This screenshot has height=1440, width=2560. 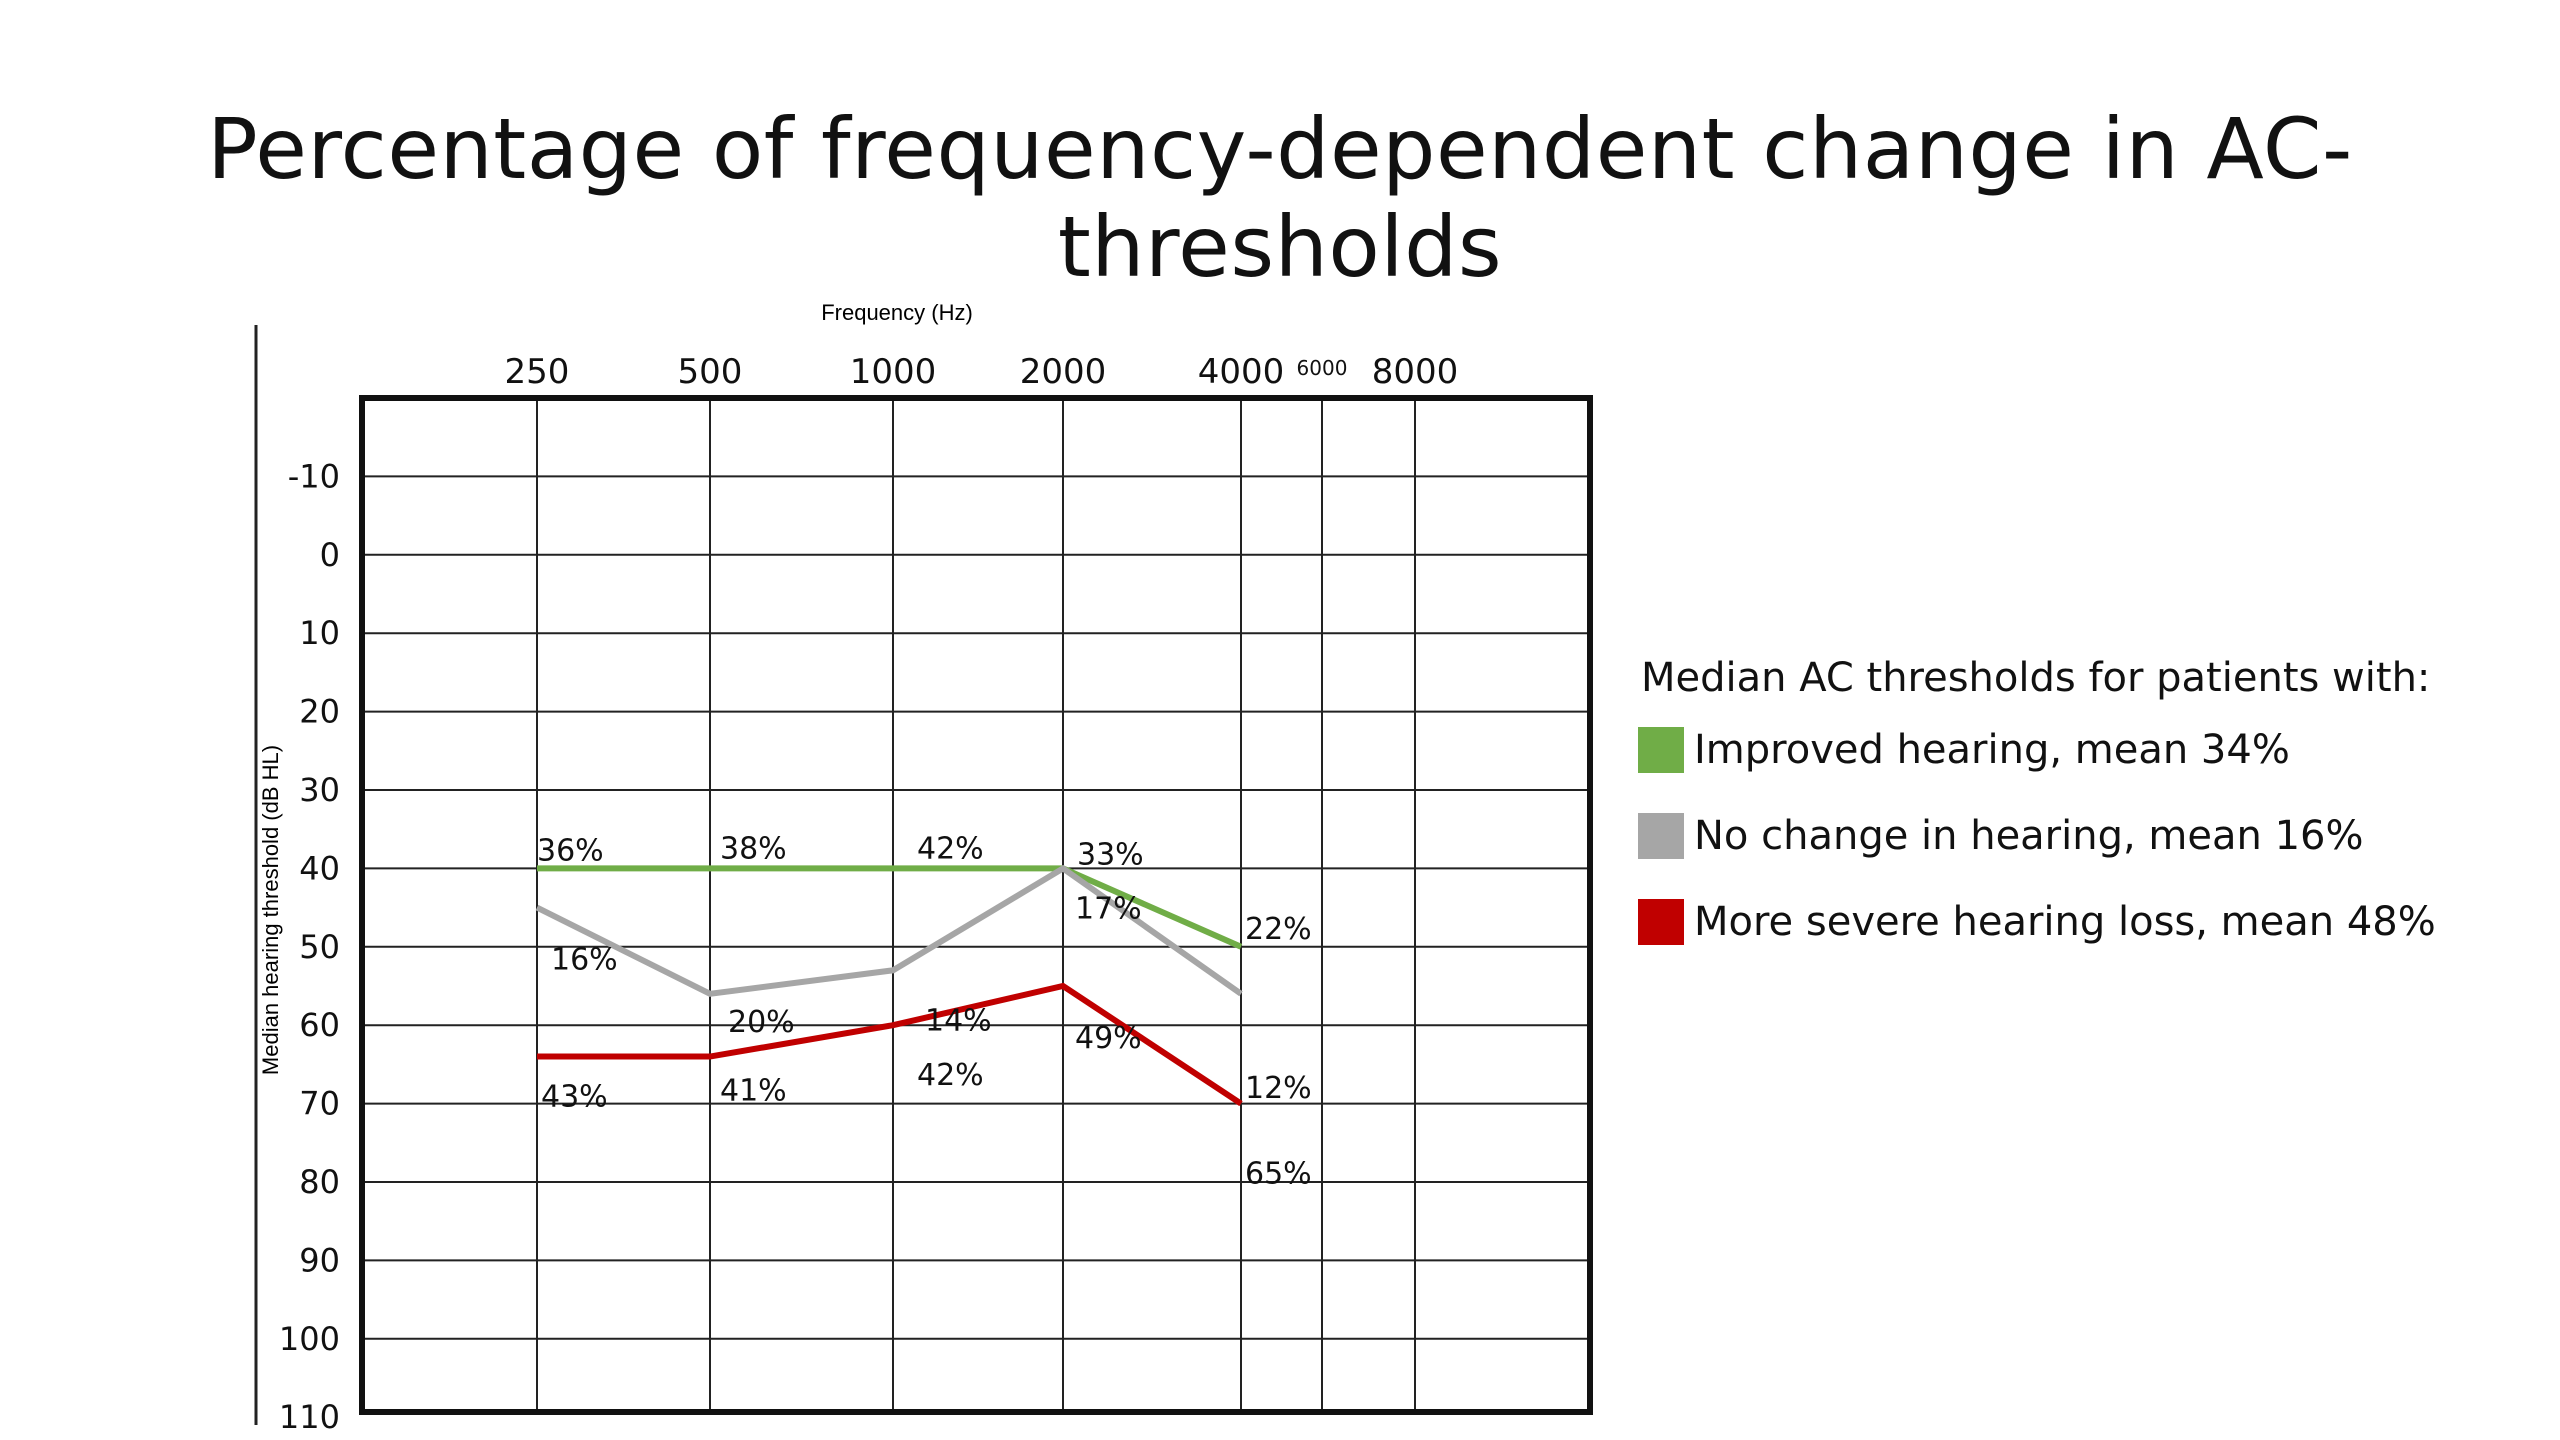 What do you see at coordinates (319, 1025) in the screenshot?
I see `y-tick-label: 60` at bounding box center [319, 1025].